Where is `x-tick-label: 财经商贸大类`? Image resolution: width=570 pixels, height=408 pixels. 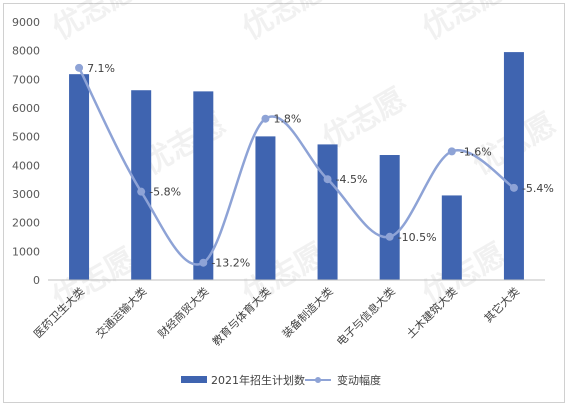 x-tick-label: 财经商贸大类 is located at coordinates (183, 312).